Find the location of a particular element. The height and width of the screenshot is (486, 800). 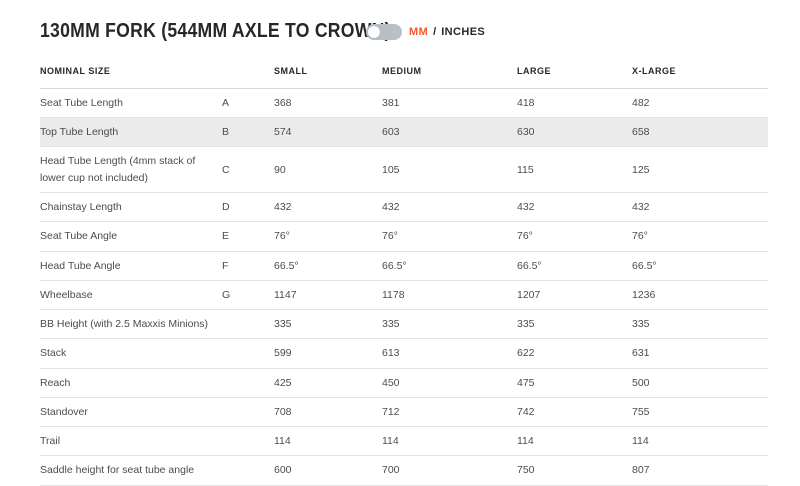

cell-large: 115 is located at coordinates (525, 169).